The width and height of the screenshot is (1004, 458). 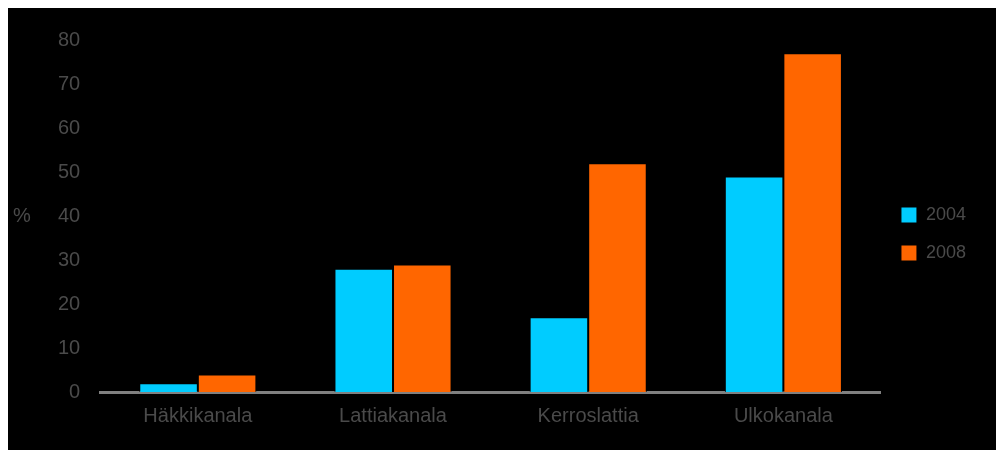 What do you see at coordinates (588, 414) in the screenshot?
I see `x-tick-label: Kerroslattia` at bounding box center [588, 414].